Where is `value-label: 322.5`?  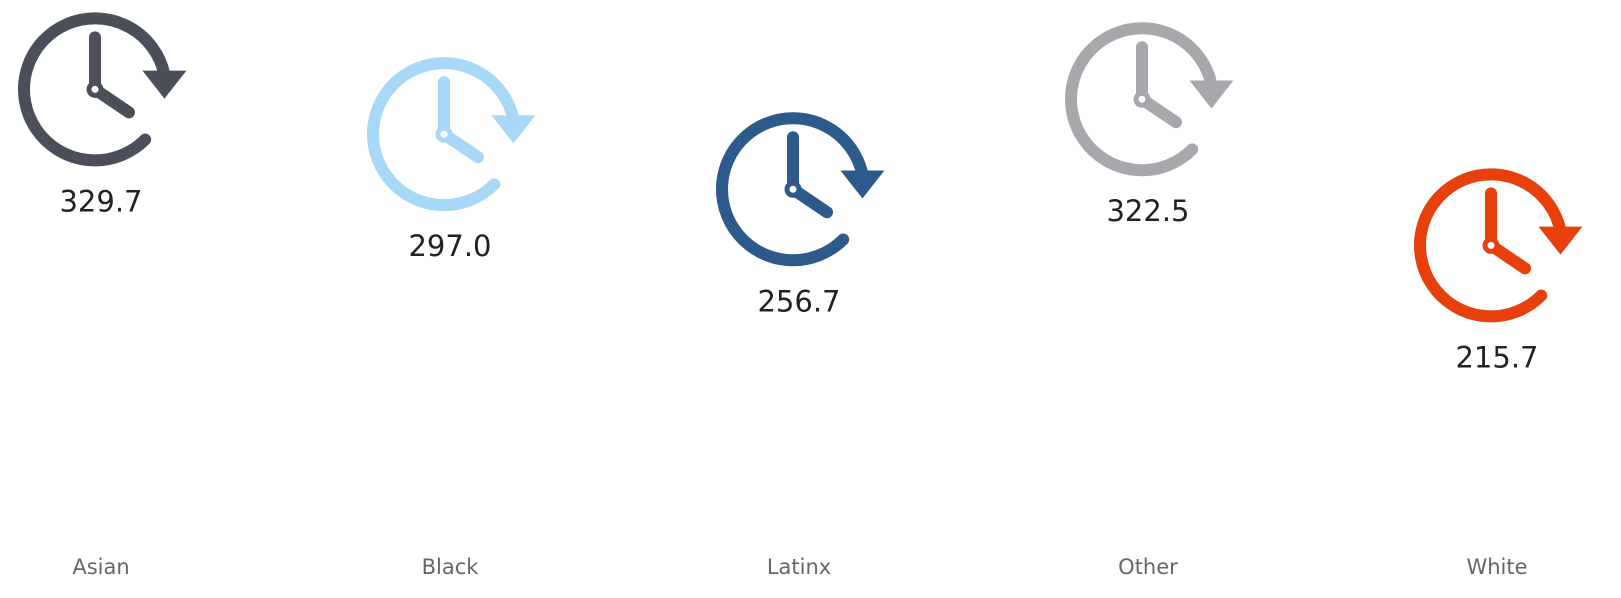 value-label: 322.5 is located at coordinates (1147, 211).